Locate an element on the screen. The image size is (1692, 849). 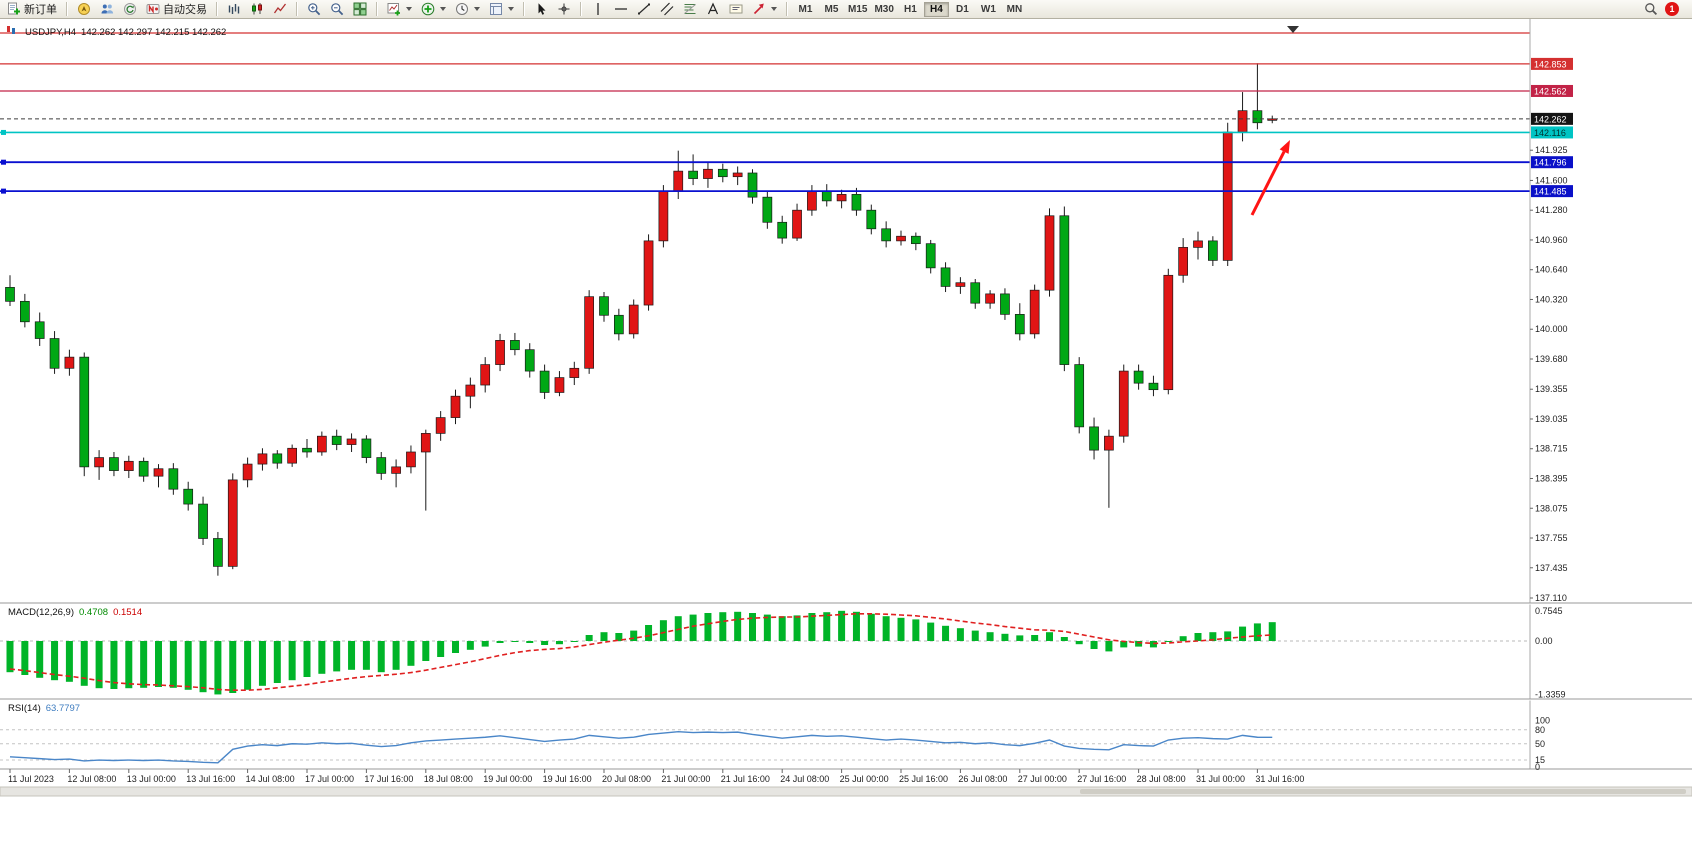
zoom-in-button is located at coordinates (314, 9).